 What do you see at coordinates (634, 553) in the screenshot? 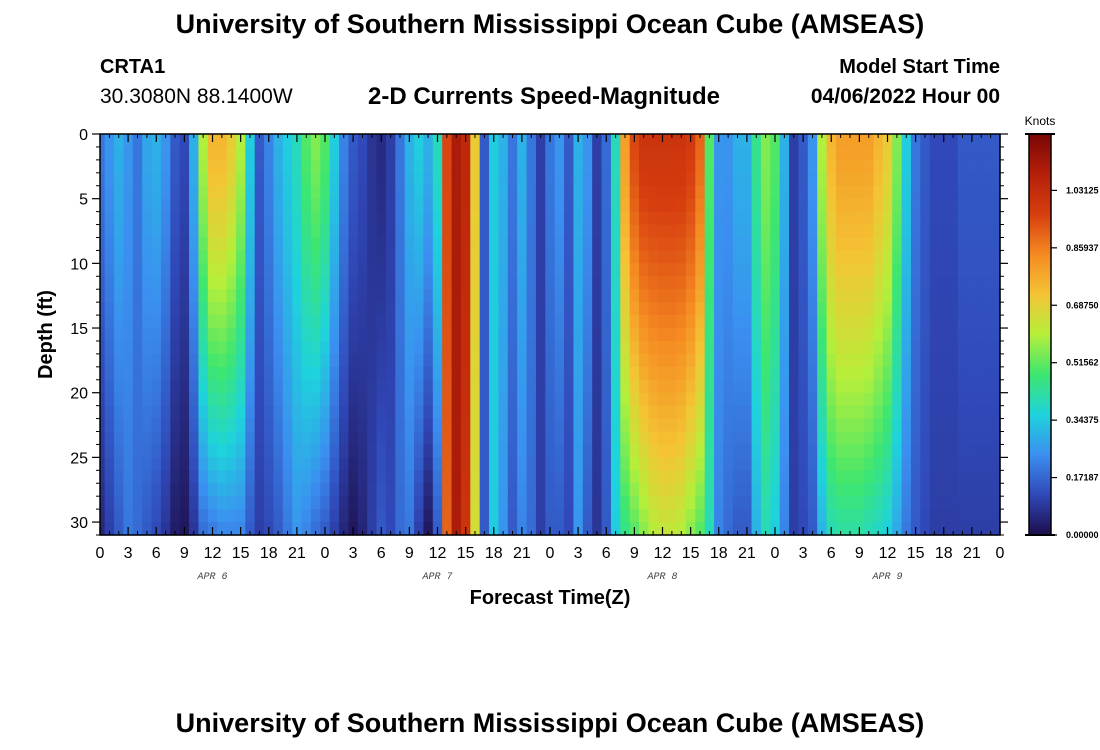
I see `x-tick-label: 9` at bounding box center [634, 553].